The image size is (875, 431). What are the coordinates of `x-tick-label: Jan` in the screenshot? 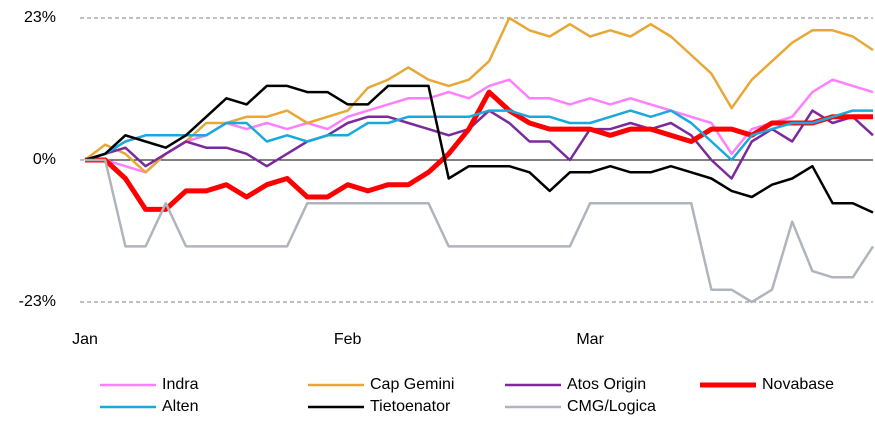 It's located at (85, 339).